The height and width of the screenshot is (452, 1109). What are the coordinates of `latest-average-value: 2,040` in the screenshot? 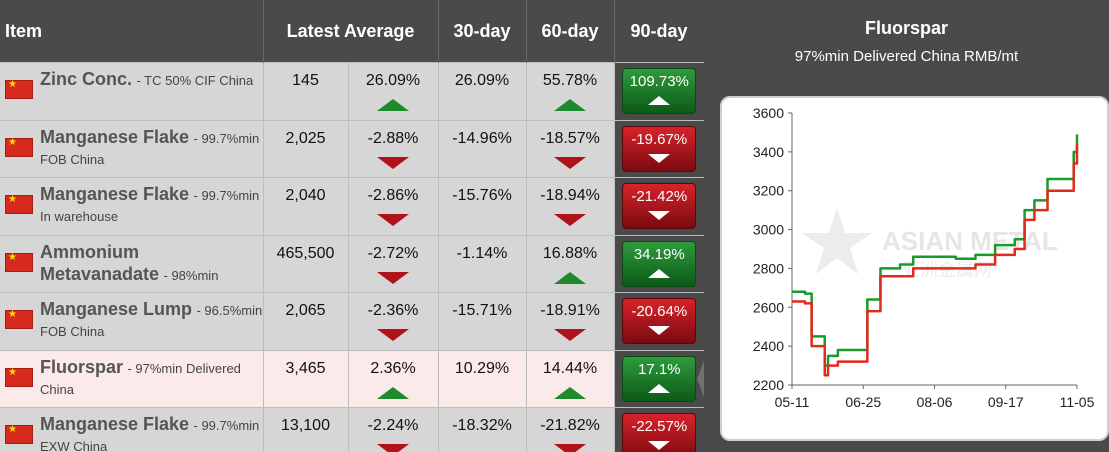 It's located at (305, 195).